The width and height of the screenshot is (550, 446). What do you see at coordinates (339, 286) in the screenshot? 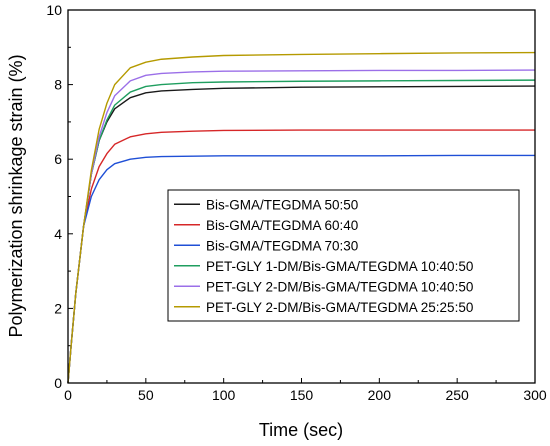
I see `legend-label: PET-GLY 2-DM/Bis-GMA/TEGDMA 10:40:50` at bounding box center [339, 286].